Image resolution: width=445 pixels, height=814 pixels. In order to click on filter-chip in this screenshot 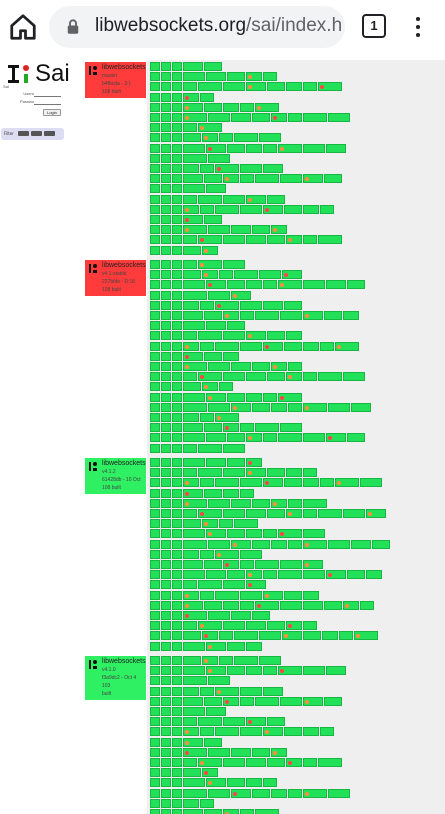, I will do `click(49, 133)`.